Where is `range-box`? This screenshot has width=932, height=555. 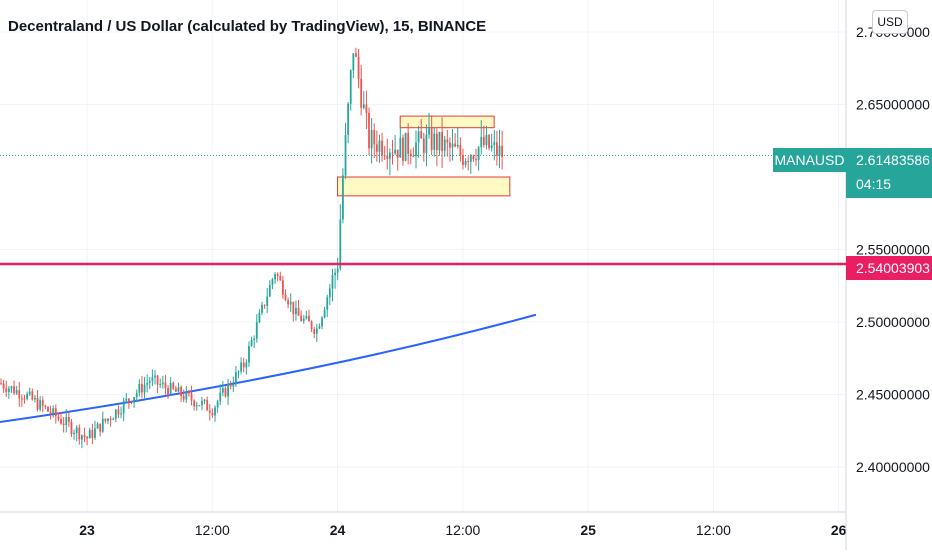 range-box is located at coordinates (447, 122).